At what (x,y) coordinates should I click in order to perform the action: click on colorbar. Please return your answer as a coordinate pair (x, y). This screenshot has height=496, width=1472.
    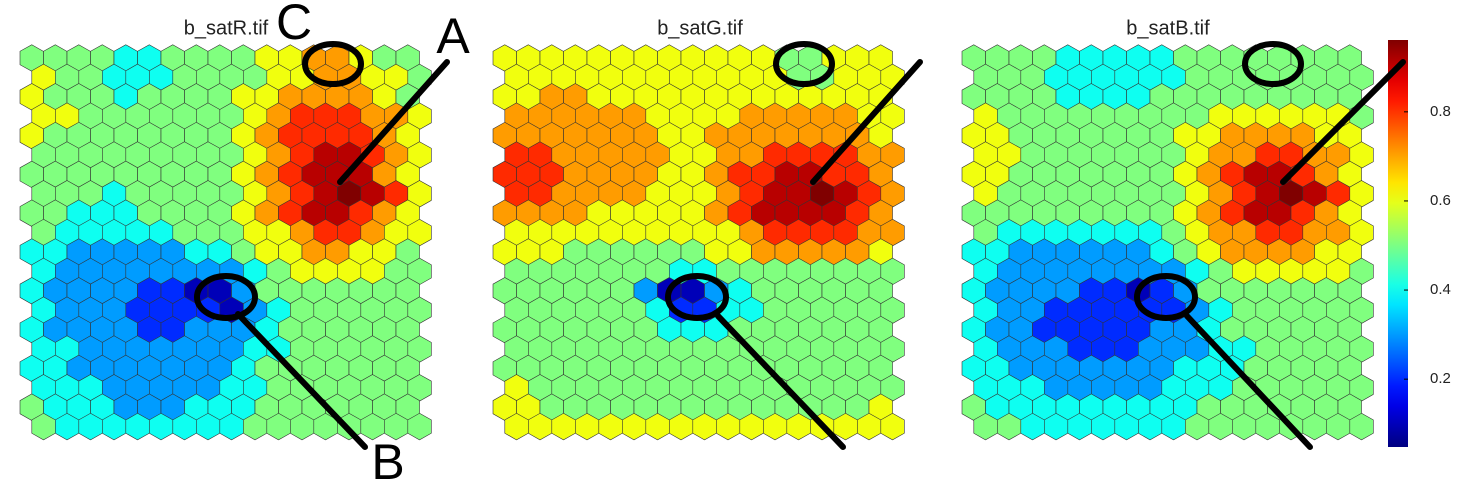
    Looking at the image, I should click on (1398, 243).